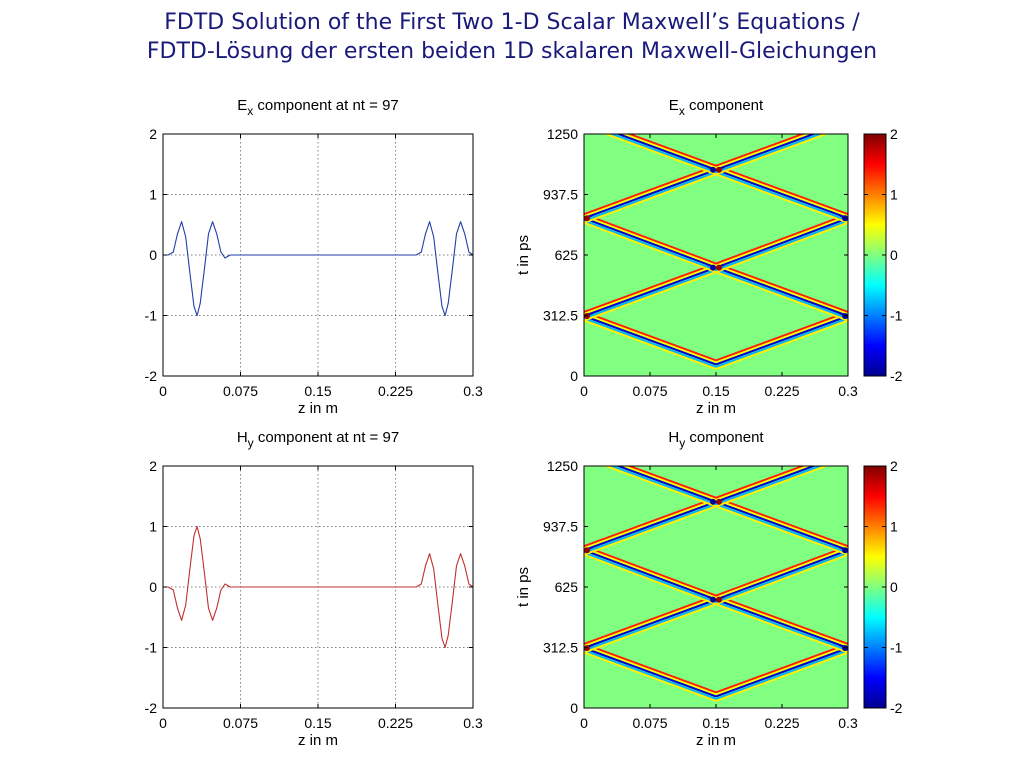  What do you see at coordinates (584, 723) in the screenshot?
I see `hy-heat-x-tick-label: 0` at bounding box center [584, 723].